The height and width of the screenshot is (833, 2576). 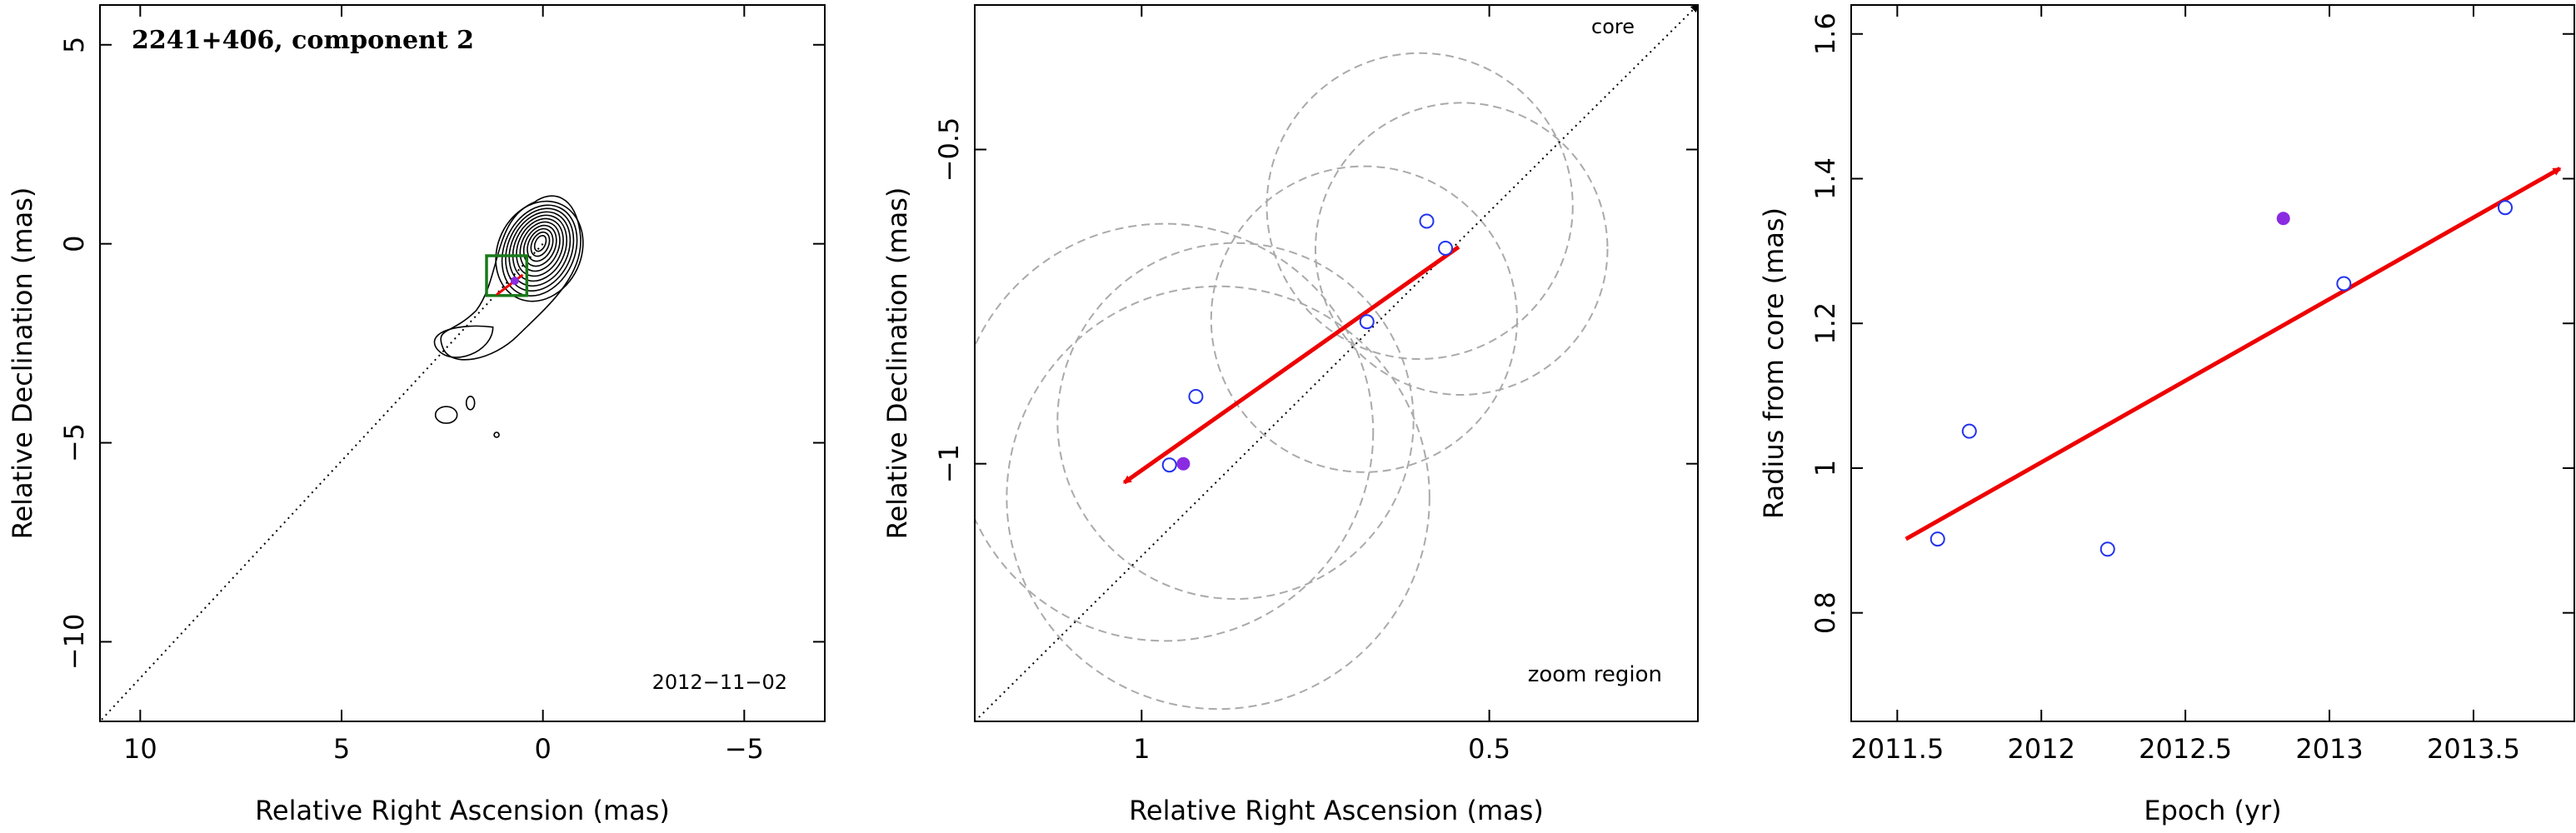 What do you see at coordinates (1489, 749) in the screenshot?
I see `panel-zoom-xtick-label: 0.5` at bounding box center [1489, 749].